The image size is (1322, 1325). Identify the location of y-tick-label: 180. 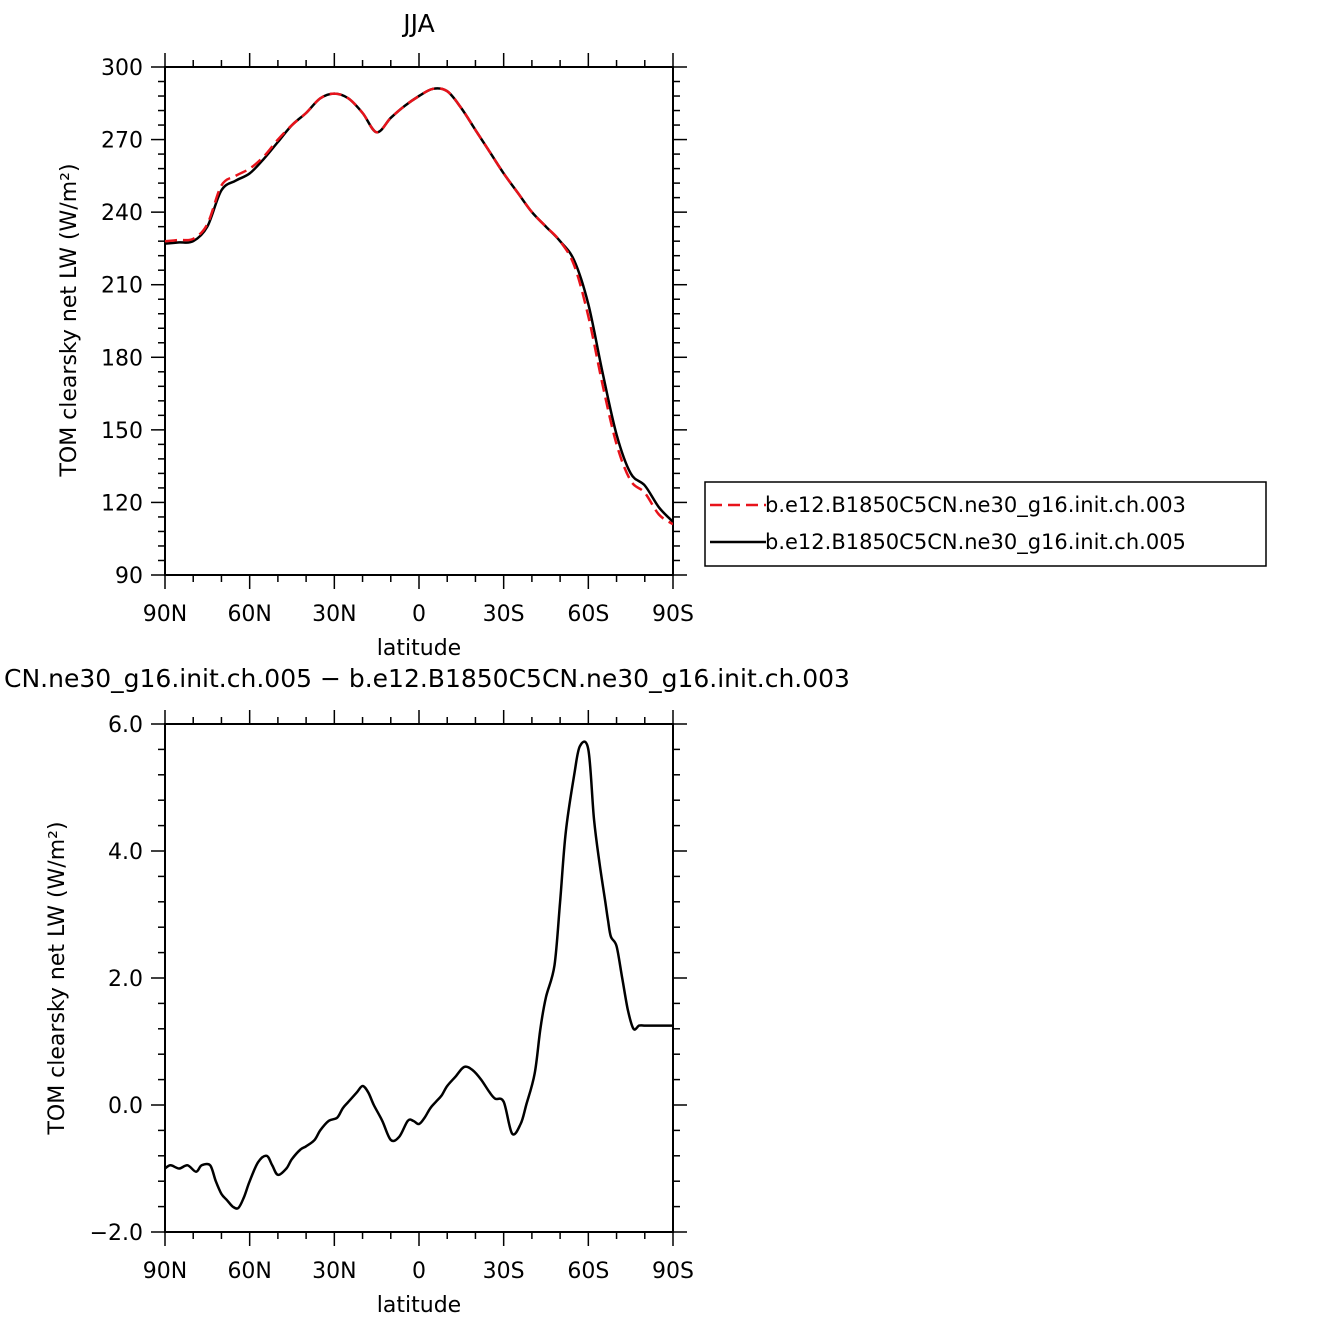
(122, 358).